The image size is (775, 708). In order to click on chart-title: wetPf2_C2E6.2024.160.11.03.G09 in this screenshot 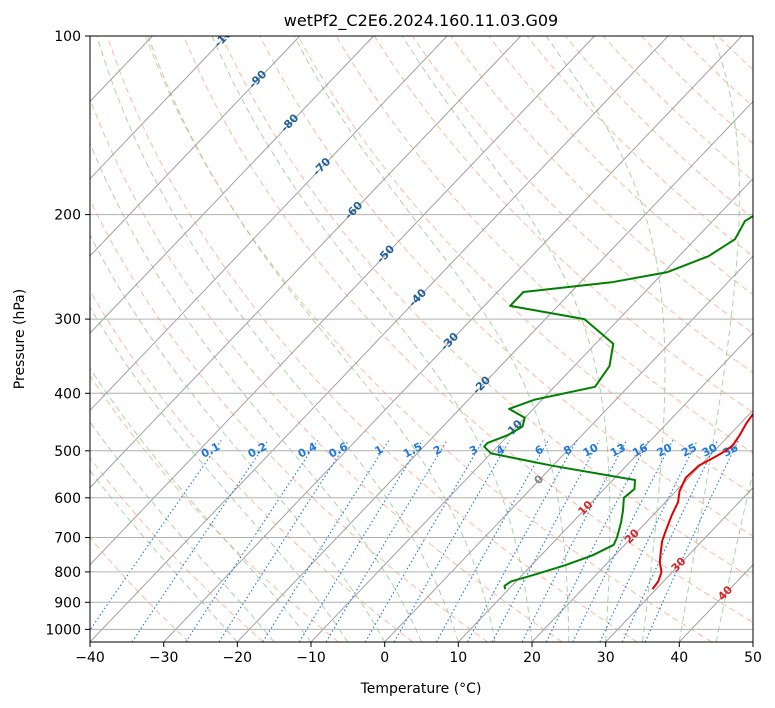, I will do `click(421, 21)`.